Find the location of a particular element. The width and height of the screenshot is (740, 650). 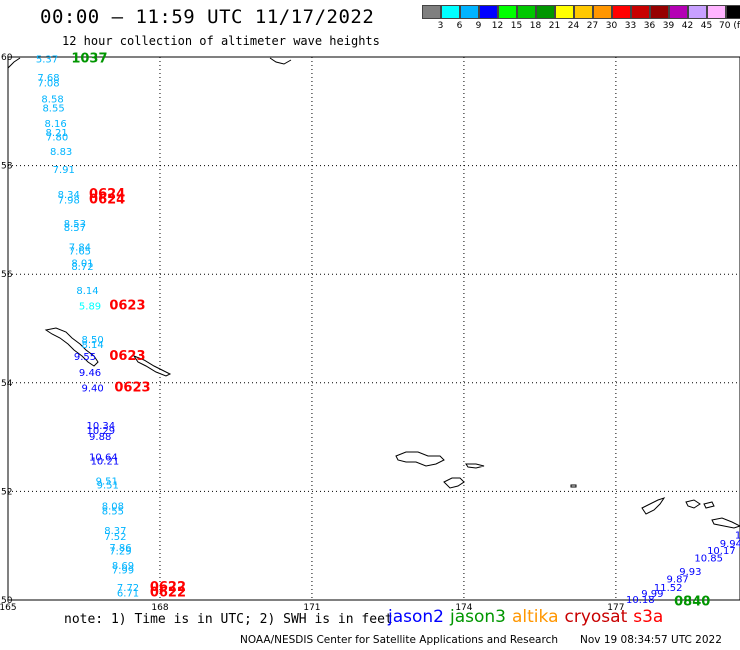

medny-island is located at coordinates (152, 365).